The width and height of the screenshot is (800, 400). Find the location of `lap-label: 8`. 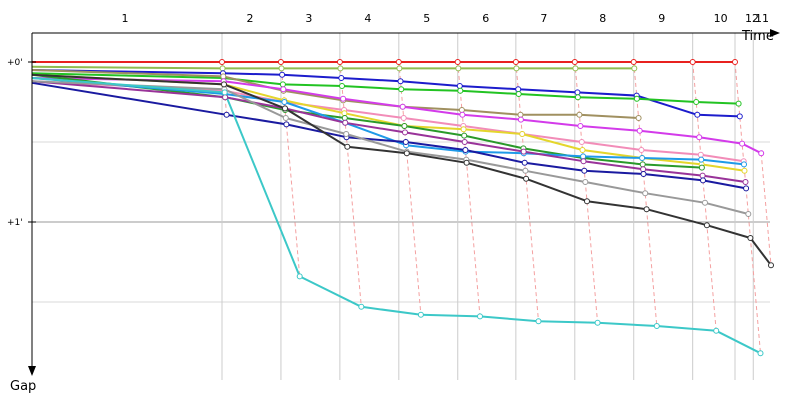

lap-label: 8 is located at coordinates (602, 18).